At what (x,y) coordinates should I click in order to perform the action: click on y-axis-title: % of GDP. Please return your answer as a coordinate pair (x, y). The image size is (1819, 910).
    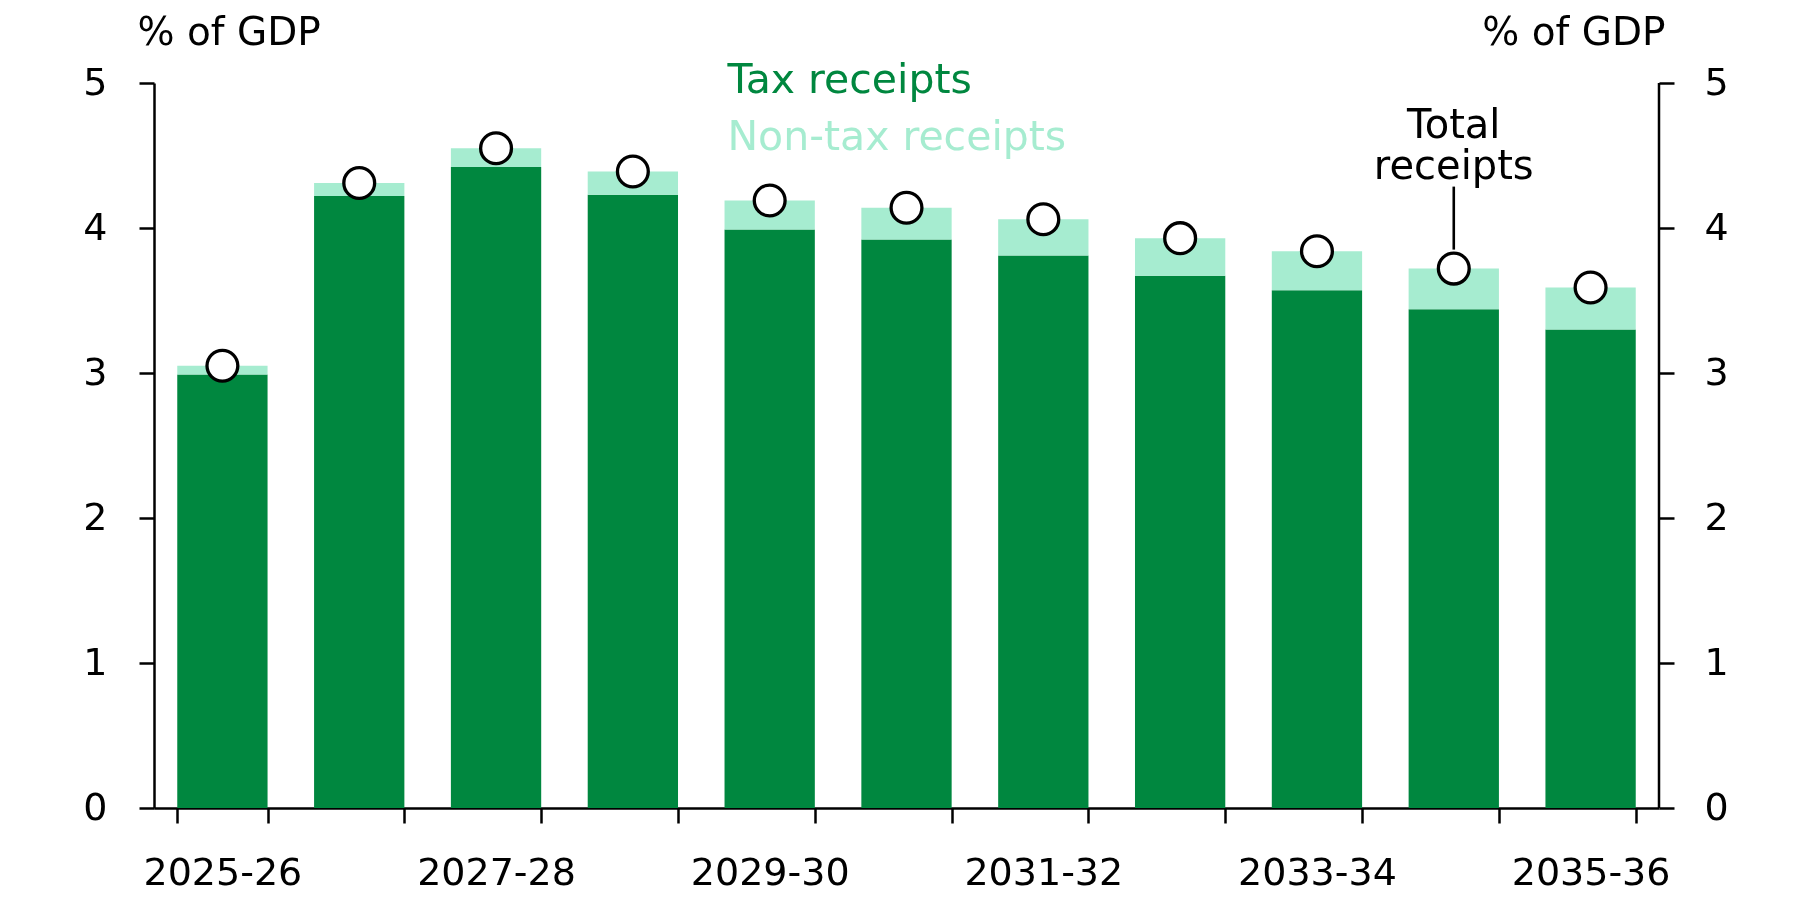
    Looking at the image, I should click on (229, 31).